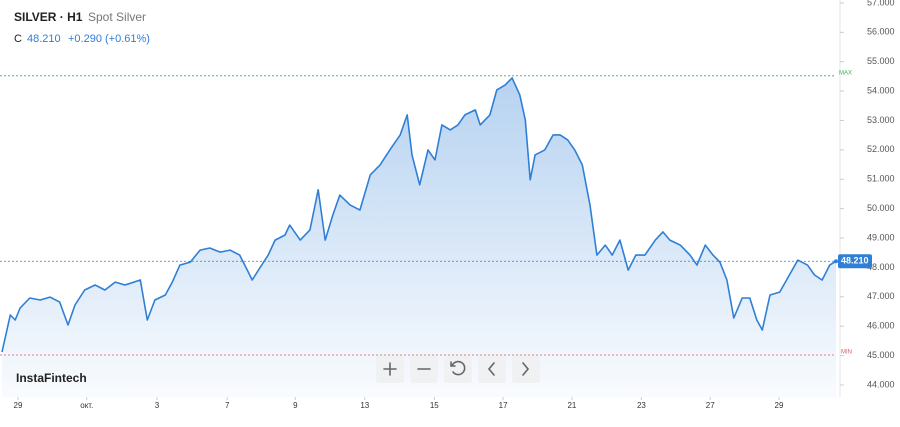  I want to click on reset-button, so click(458, 369).